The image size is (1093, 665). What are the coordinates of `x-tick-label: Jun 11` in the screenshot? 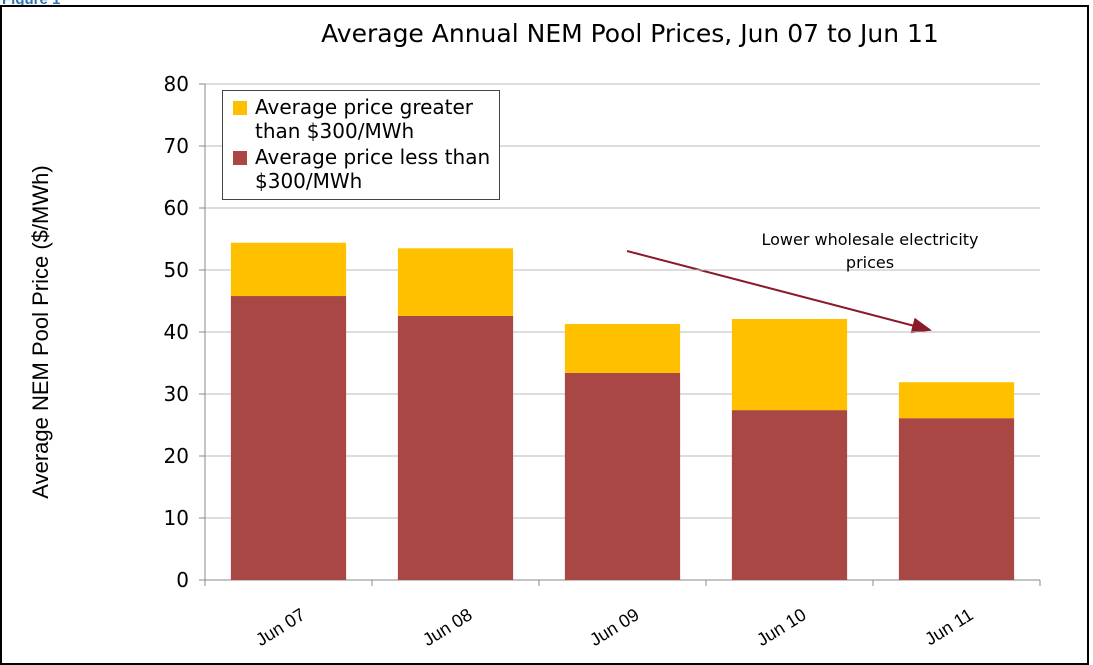 It's located at (948, 626).